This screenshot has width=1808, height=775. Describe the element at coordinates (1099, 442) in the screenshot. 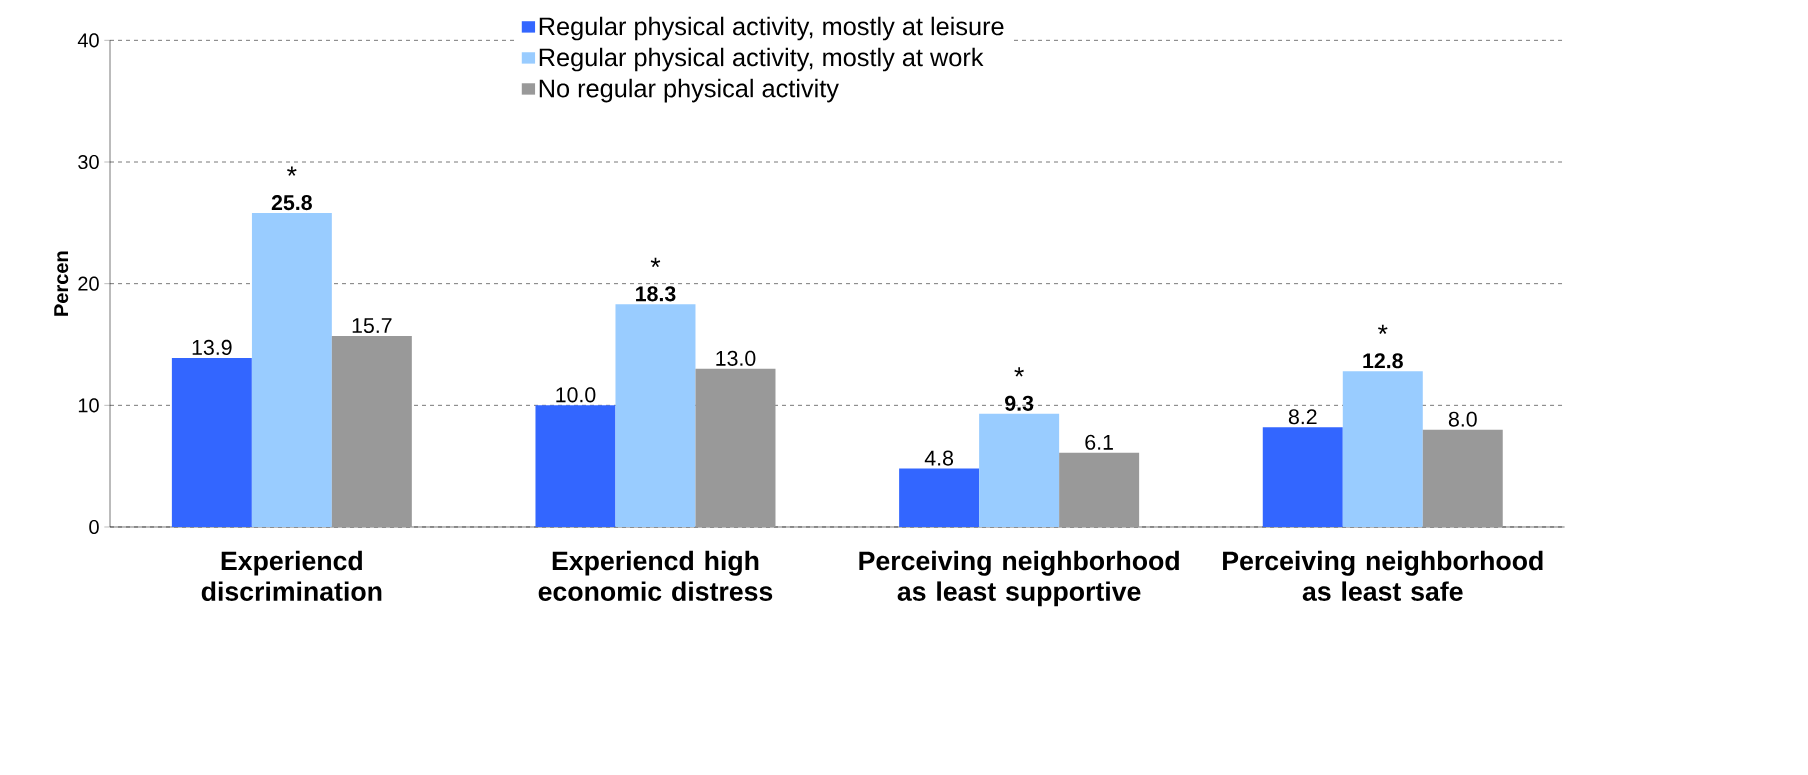

I see `data-label: 6.1` at that location.